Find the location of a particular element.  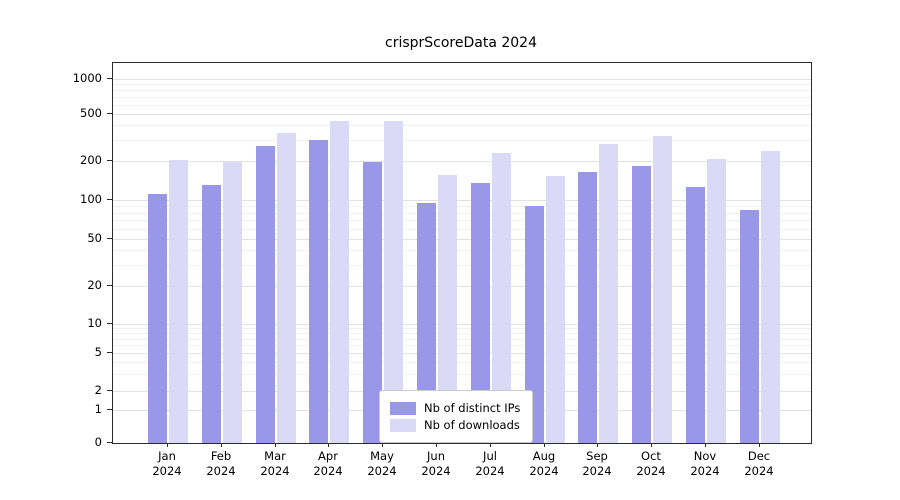

y-tick-label: 200 is located at coordinates (91, 160).